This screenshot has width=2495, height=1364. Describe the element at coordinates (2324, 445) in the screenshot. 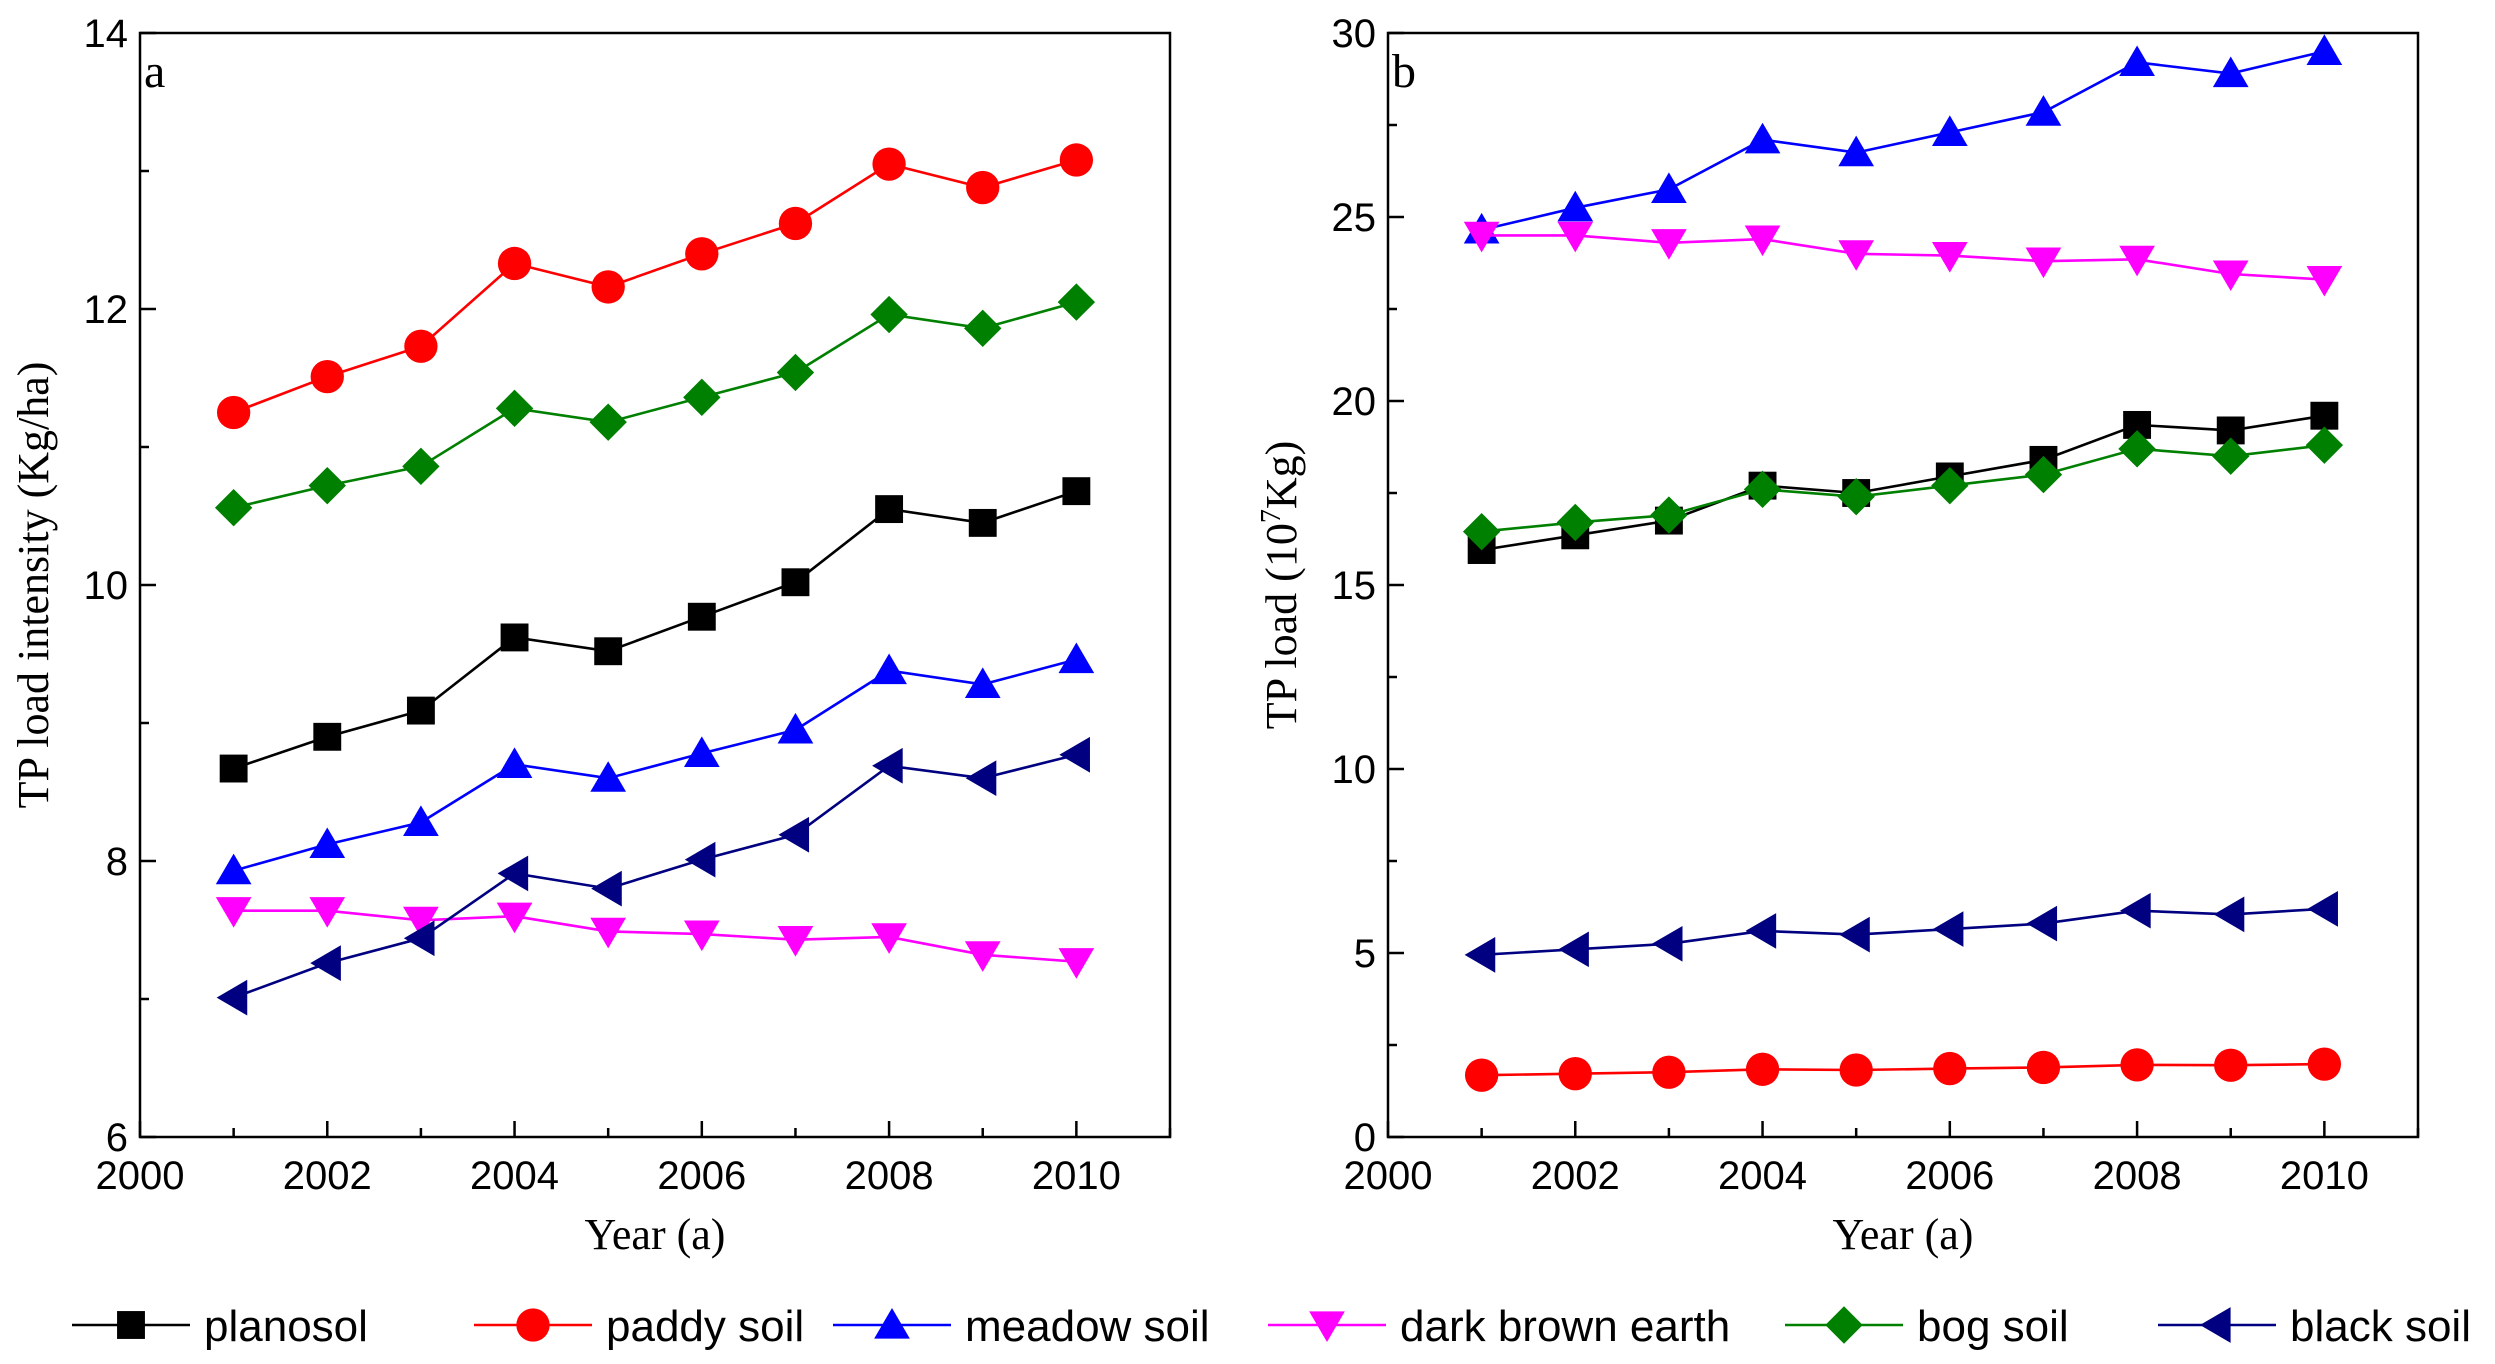

I see `panel-b-point-bog-soil-2010` at that location.